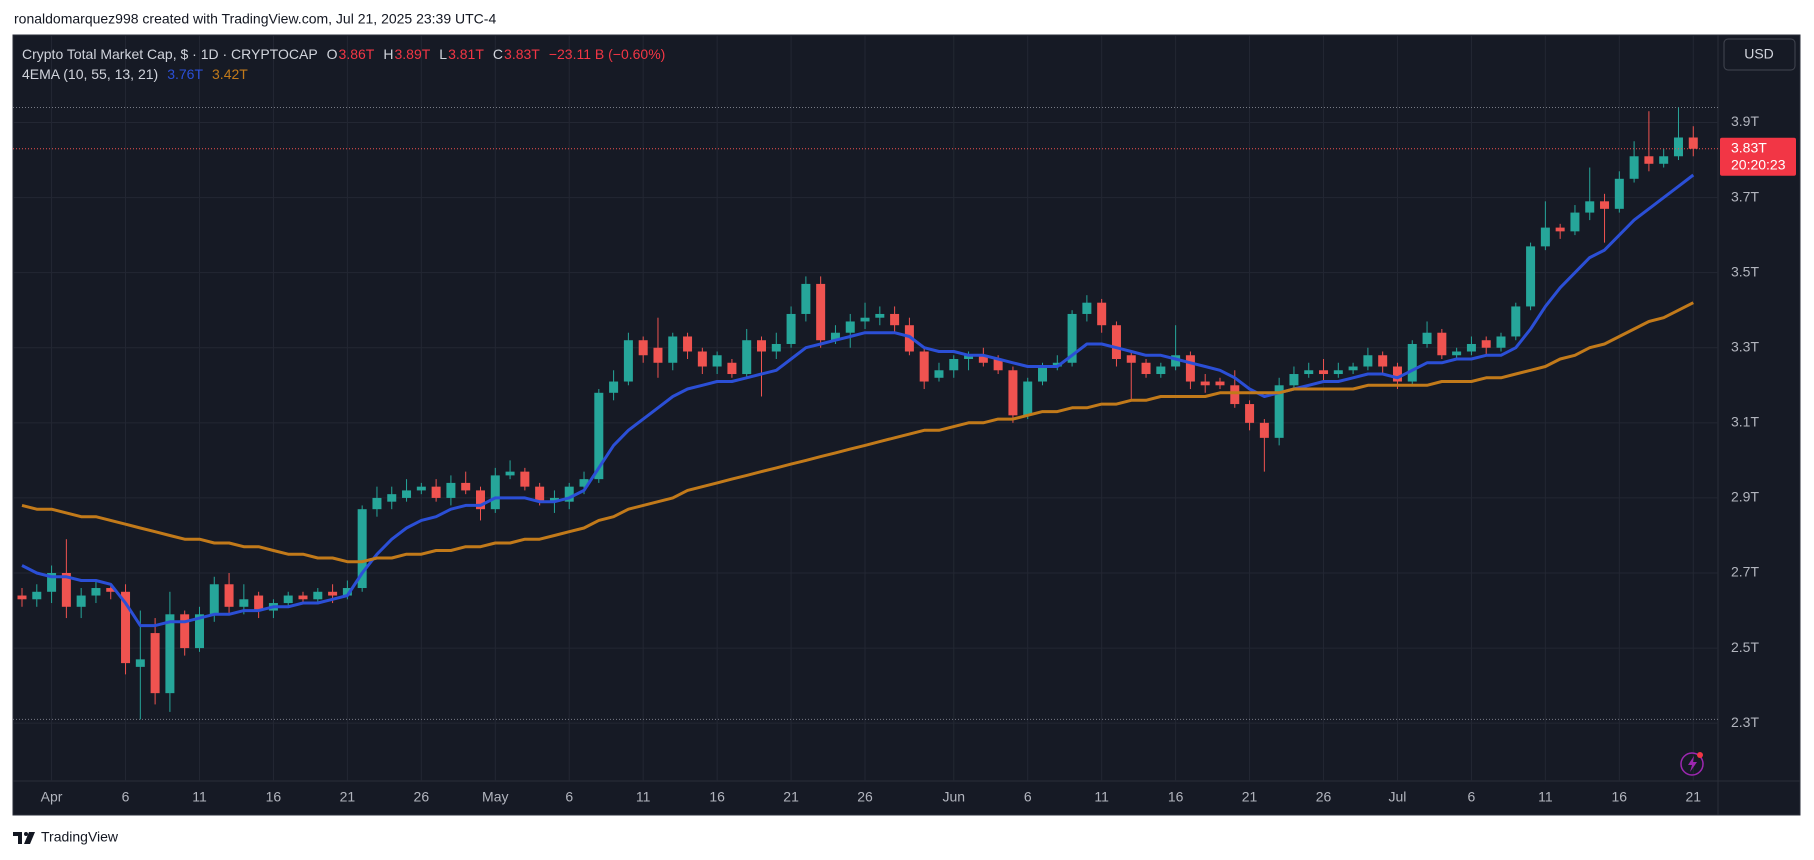 The image size is (1814, 860). What do you see at coordinates (1745, 196) in the screenshot?
I see `y-tick-label: 3.7T` at bounding box center [1745, 196].